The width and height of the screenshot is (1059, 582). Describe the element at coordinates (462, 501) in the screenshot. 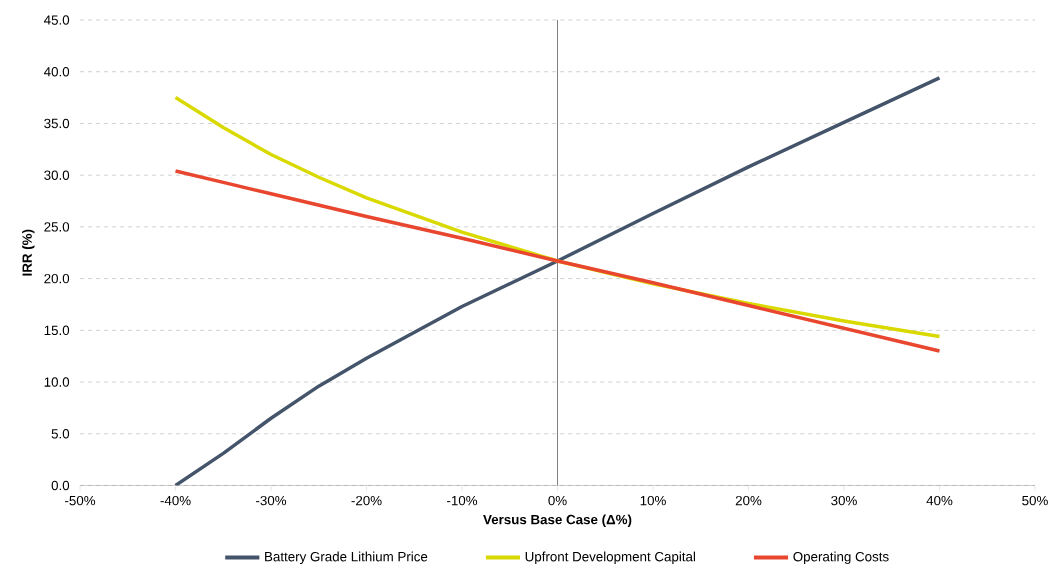

I see `x-tick-label: -10%` at that location.